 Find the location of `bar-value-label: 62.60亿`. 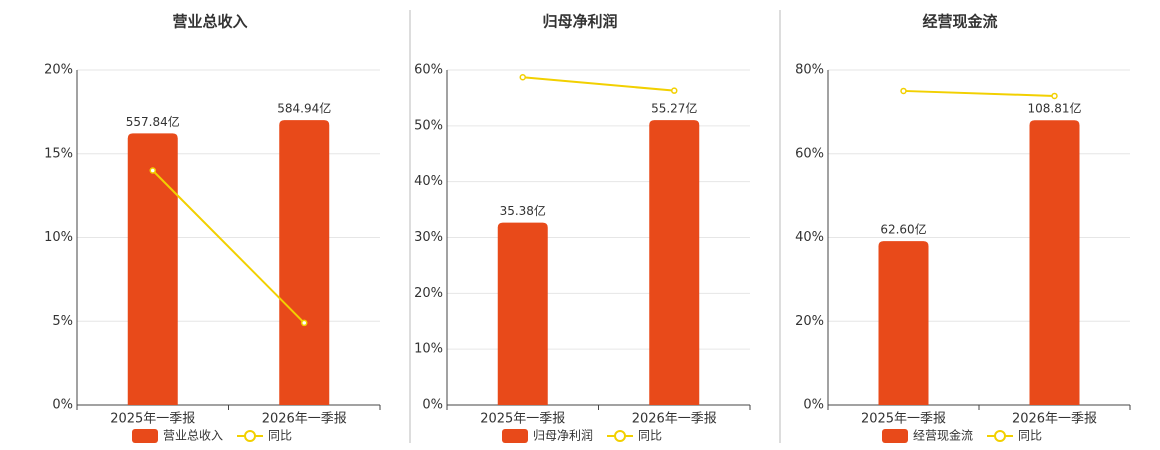

bar-value-label: 62.60亿 is located at coordinates (903, 229).